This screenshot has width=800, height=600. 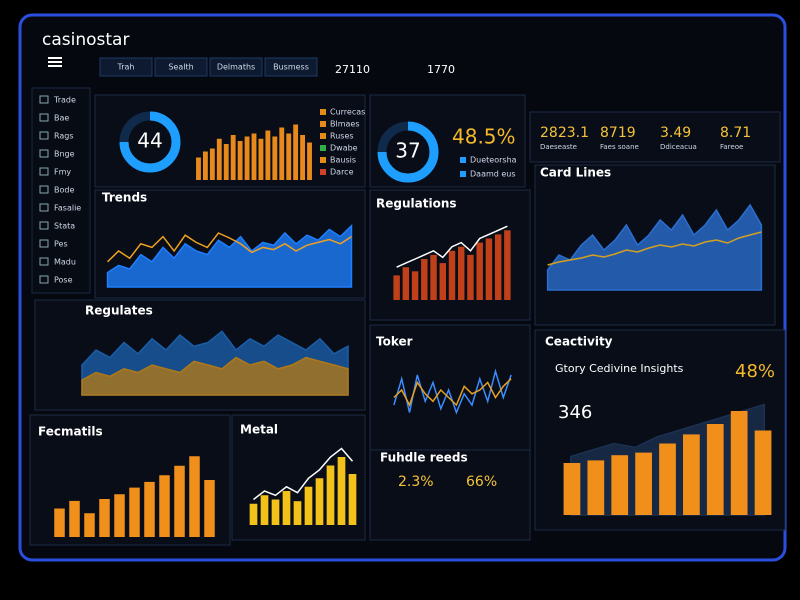 I want to click on tab-label: Trah, so click(x=126, y=67).